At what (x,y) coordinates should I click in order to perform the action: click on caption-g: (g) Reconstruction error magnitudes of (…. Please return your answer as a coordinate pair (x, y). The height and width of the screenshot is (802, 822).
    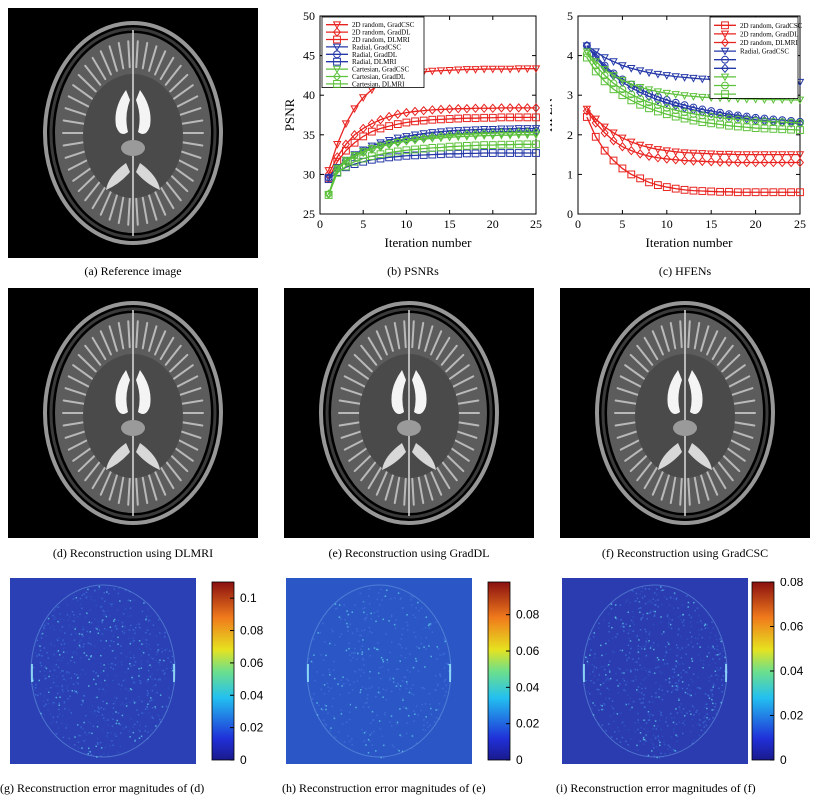
    Looking at the image, I should click on (102, 788).